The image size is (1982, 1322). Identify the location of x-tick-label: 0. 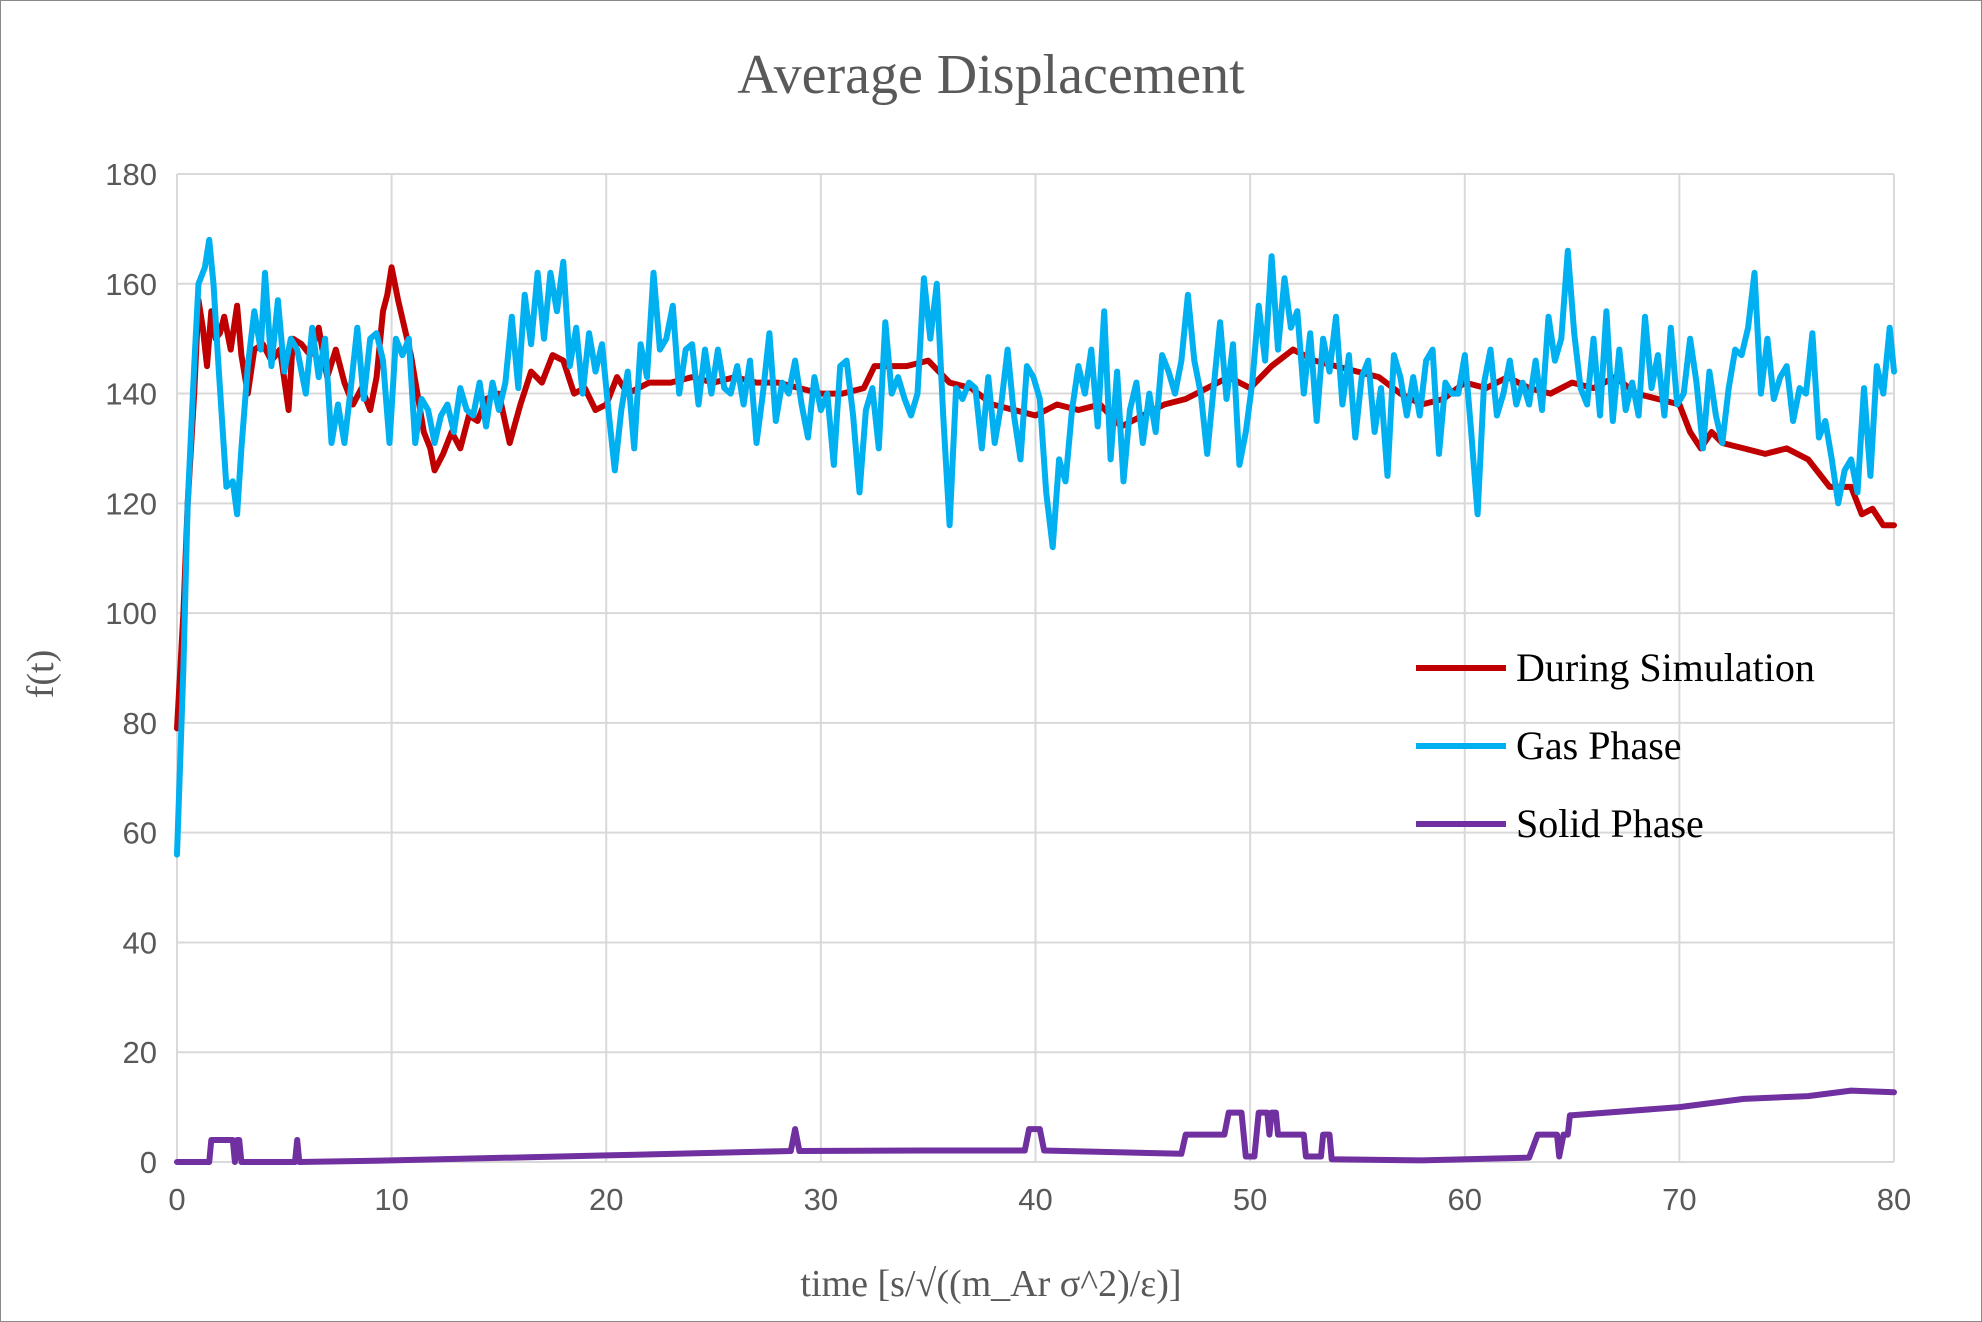
(176, 1199).